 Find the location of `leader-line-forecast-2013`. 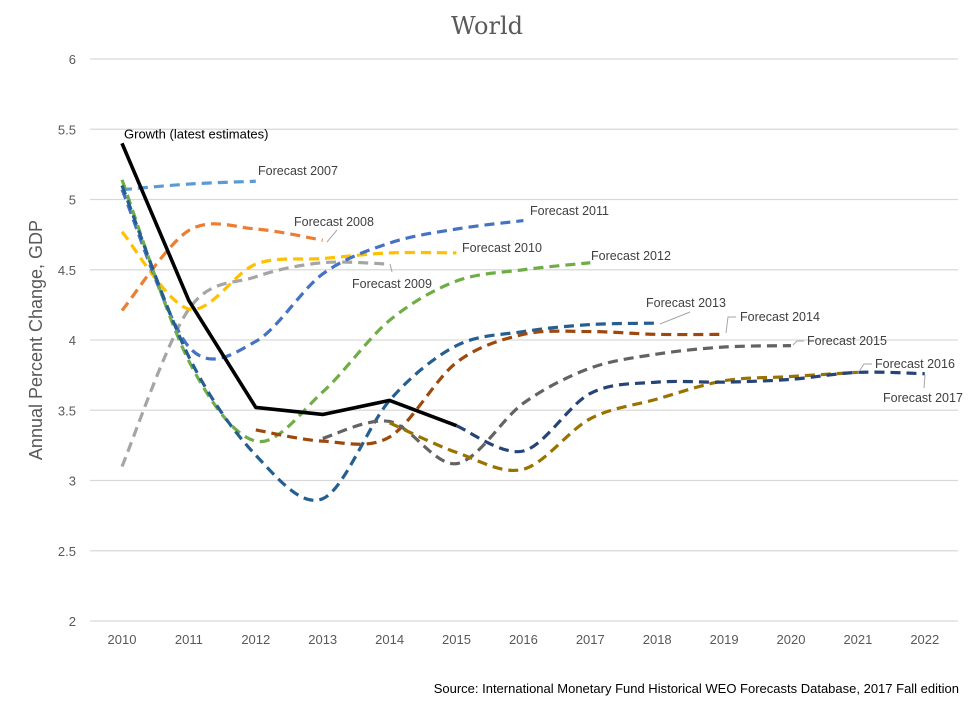

leader-line-forecast-2013 is located at coordinates (675, 318).